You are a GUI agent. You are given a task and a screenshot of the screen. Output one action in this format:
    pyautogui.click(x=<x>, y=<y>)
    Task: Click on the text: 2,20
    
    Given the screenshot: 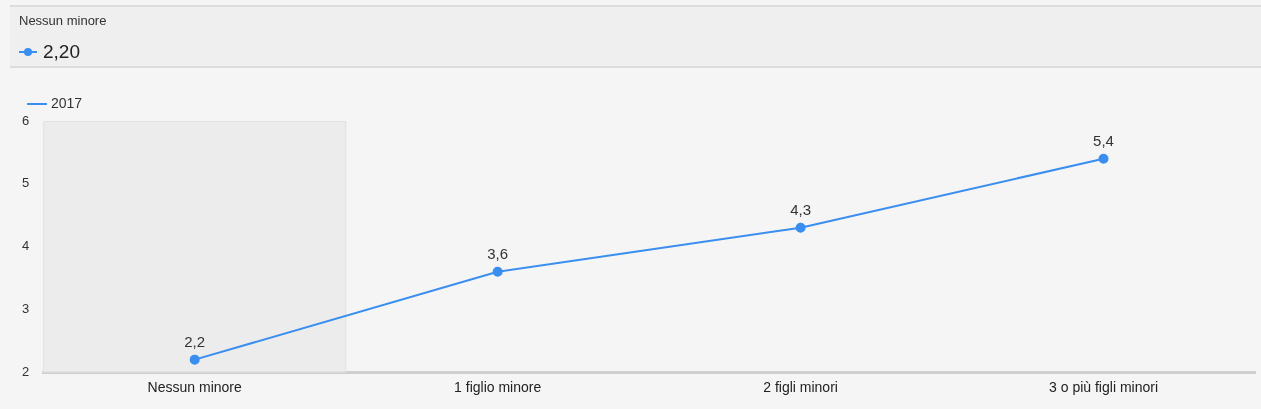 What is the action you would take?
    pyautogui.click(x=61, y=52)
    